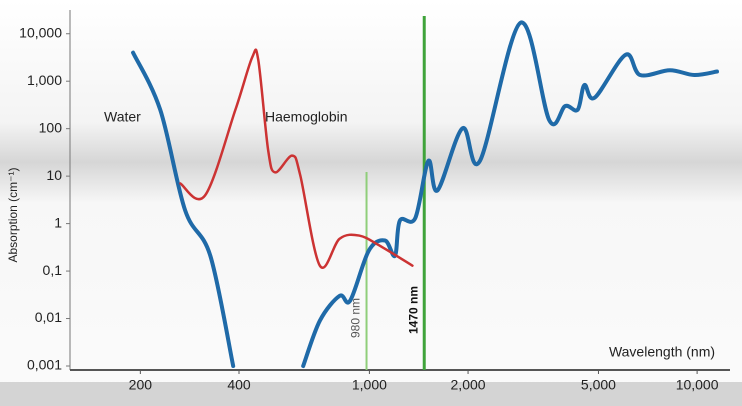 This screenshot has width=742, height=406. What do you see at coordinates (51, 127) in the screenshot?
I see `y-tick-label: 100` at bounding box center [51, 127].